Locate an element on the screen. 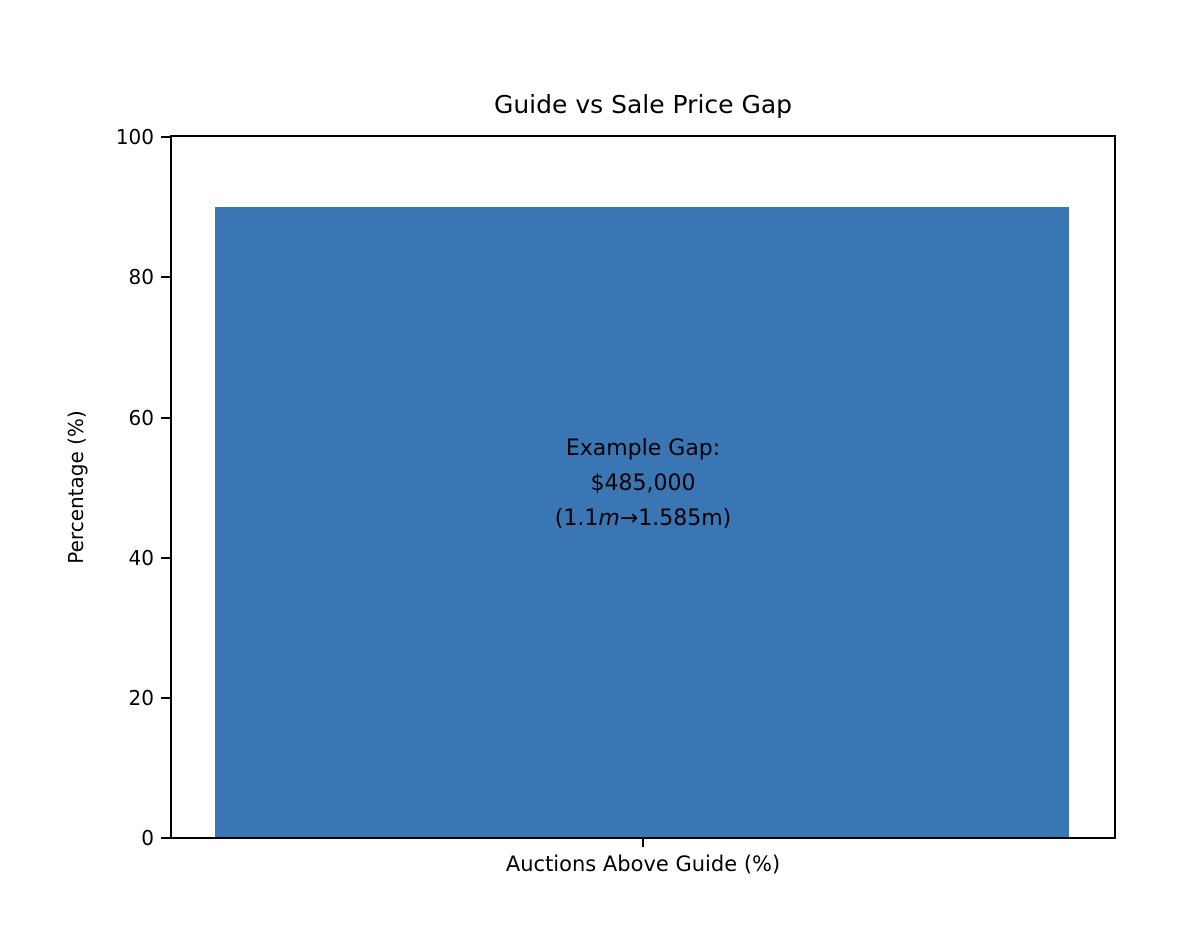 Image resolution: width=1179 pixels, height=947 pixels. y-axis-label: Percentage (%) is located at coordinates (76, 487).